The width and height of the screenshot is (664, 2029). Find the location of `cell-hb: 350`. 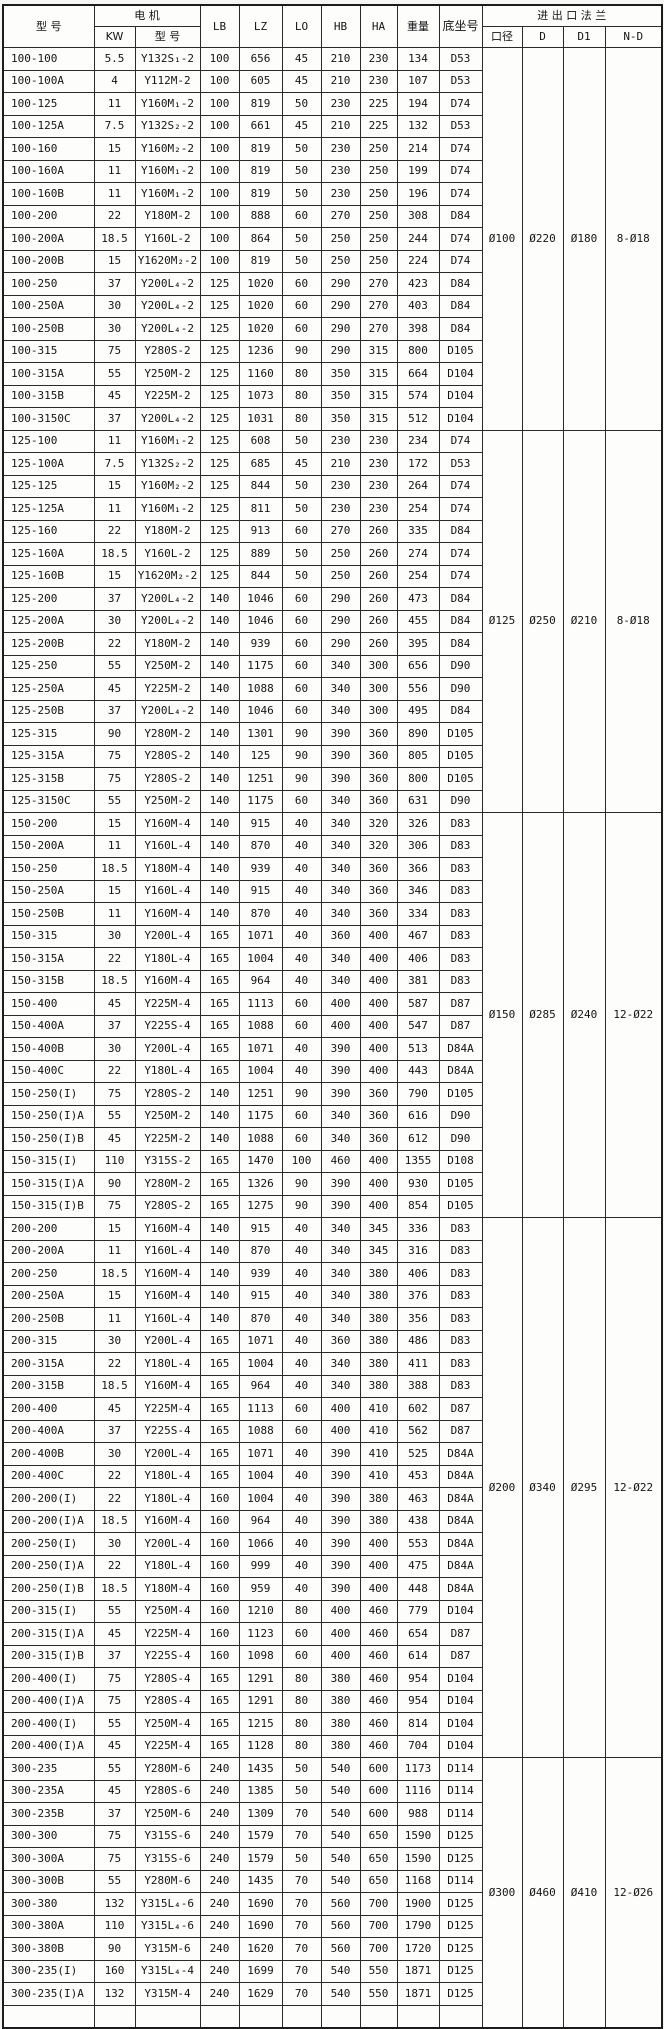

cell-hb: 350 is located at coordinates (340, 419).